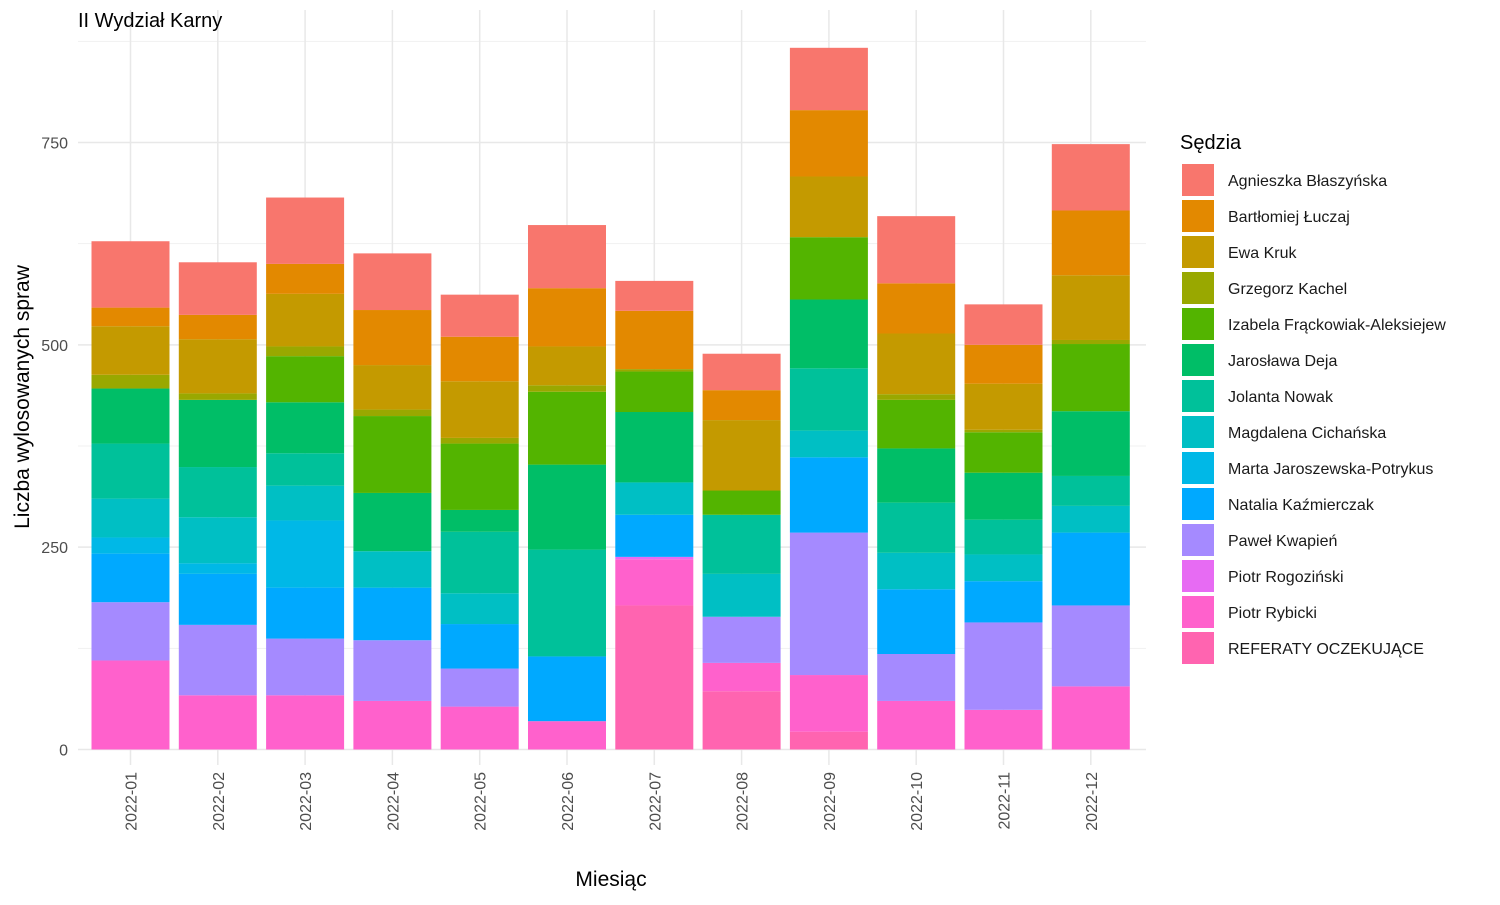  What do you see at coordinates (1211, 143) in the screenshot?
I see `legend-title: Sędzia` at bounding box center [1211, 143].